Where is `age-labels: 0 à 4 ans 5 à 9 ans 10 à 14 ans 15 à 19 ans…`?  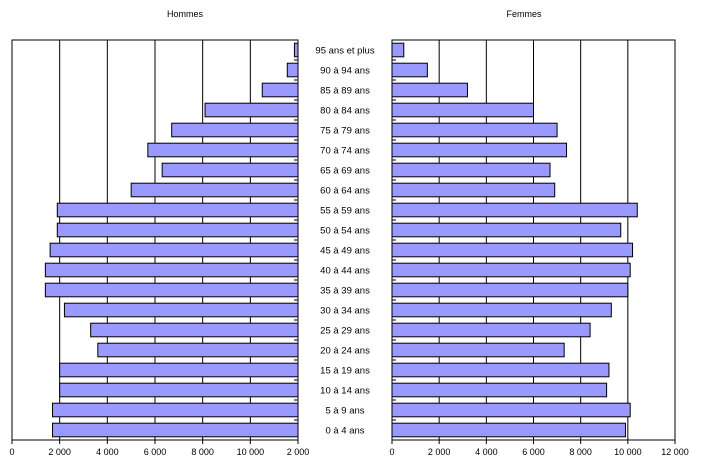 age-labels: 0 à 4 ans 5 à 9 ans 10 à 14 ans 15 à 19 ans… is located at coordinates (344, 241).